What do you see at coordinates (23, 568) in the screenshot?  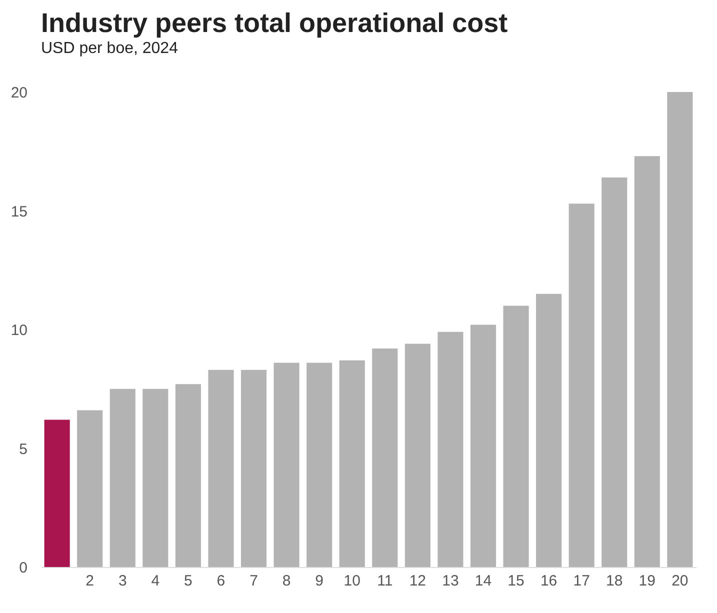 I see `y-tick-label: 0` at bounding box center [23, 568].